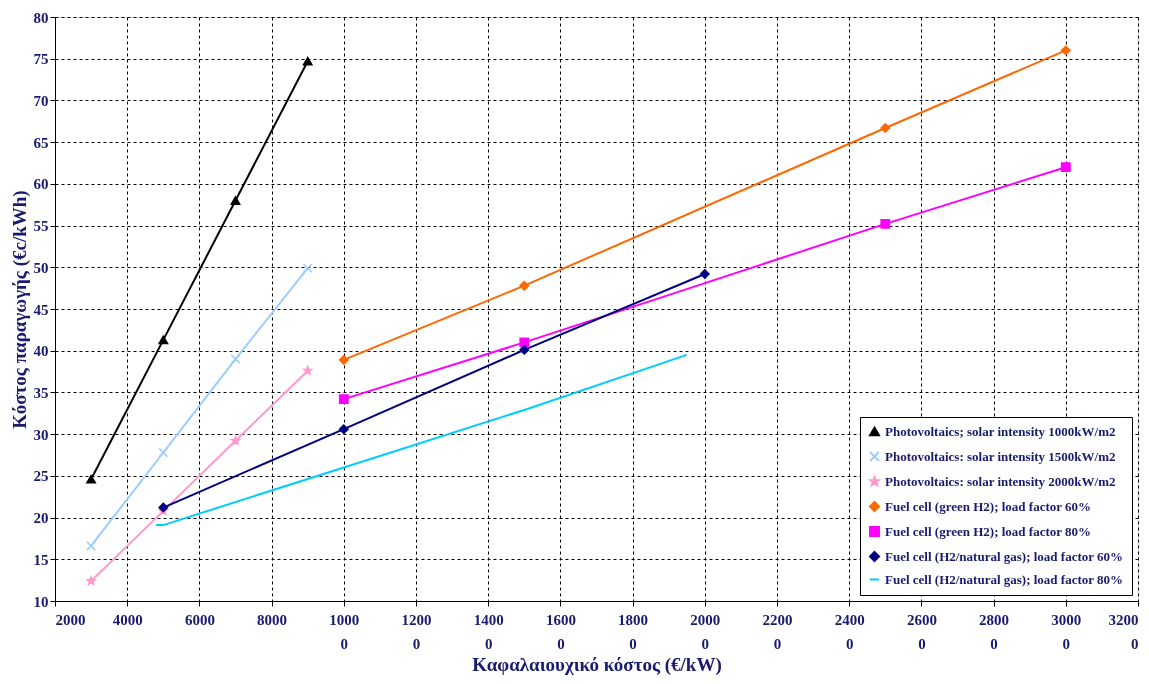  I want to click on legend-label: Fuel cell (H2/natural gas); load factor 60%, so click(1004, 556).